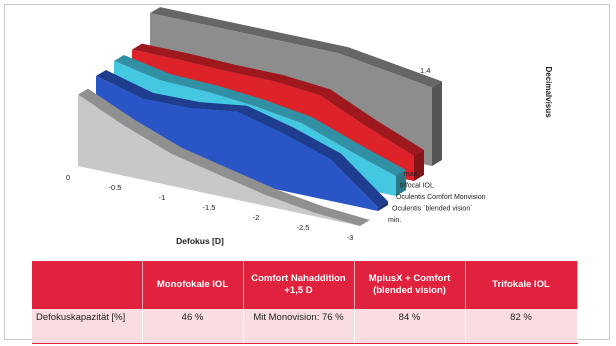 Image resolution: width=616 pixels, height=346 pixels. What do you see at coordinates (410, 326) in the screenshot?
I see `table-cell-mplusx: 84 %` at bounding box center [410, 326].